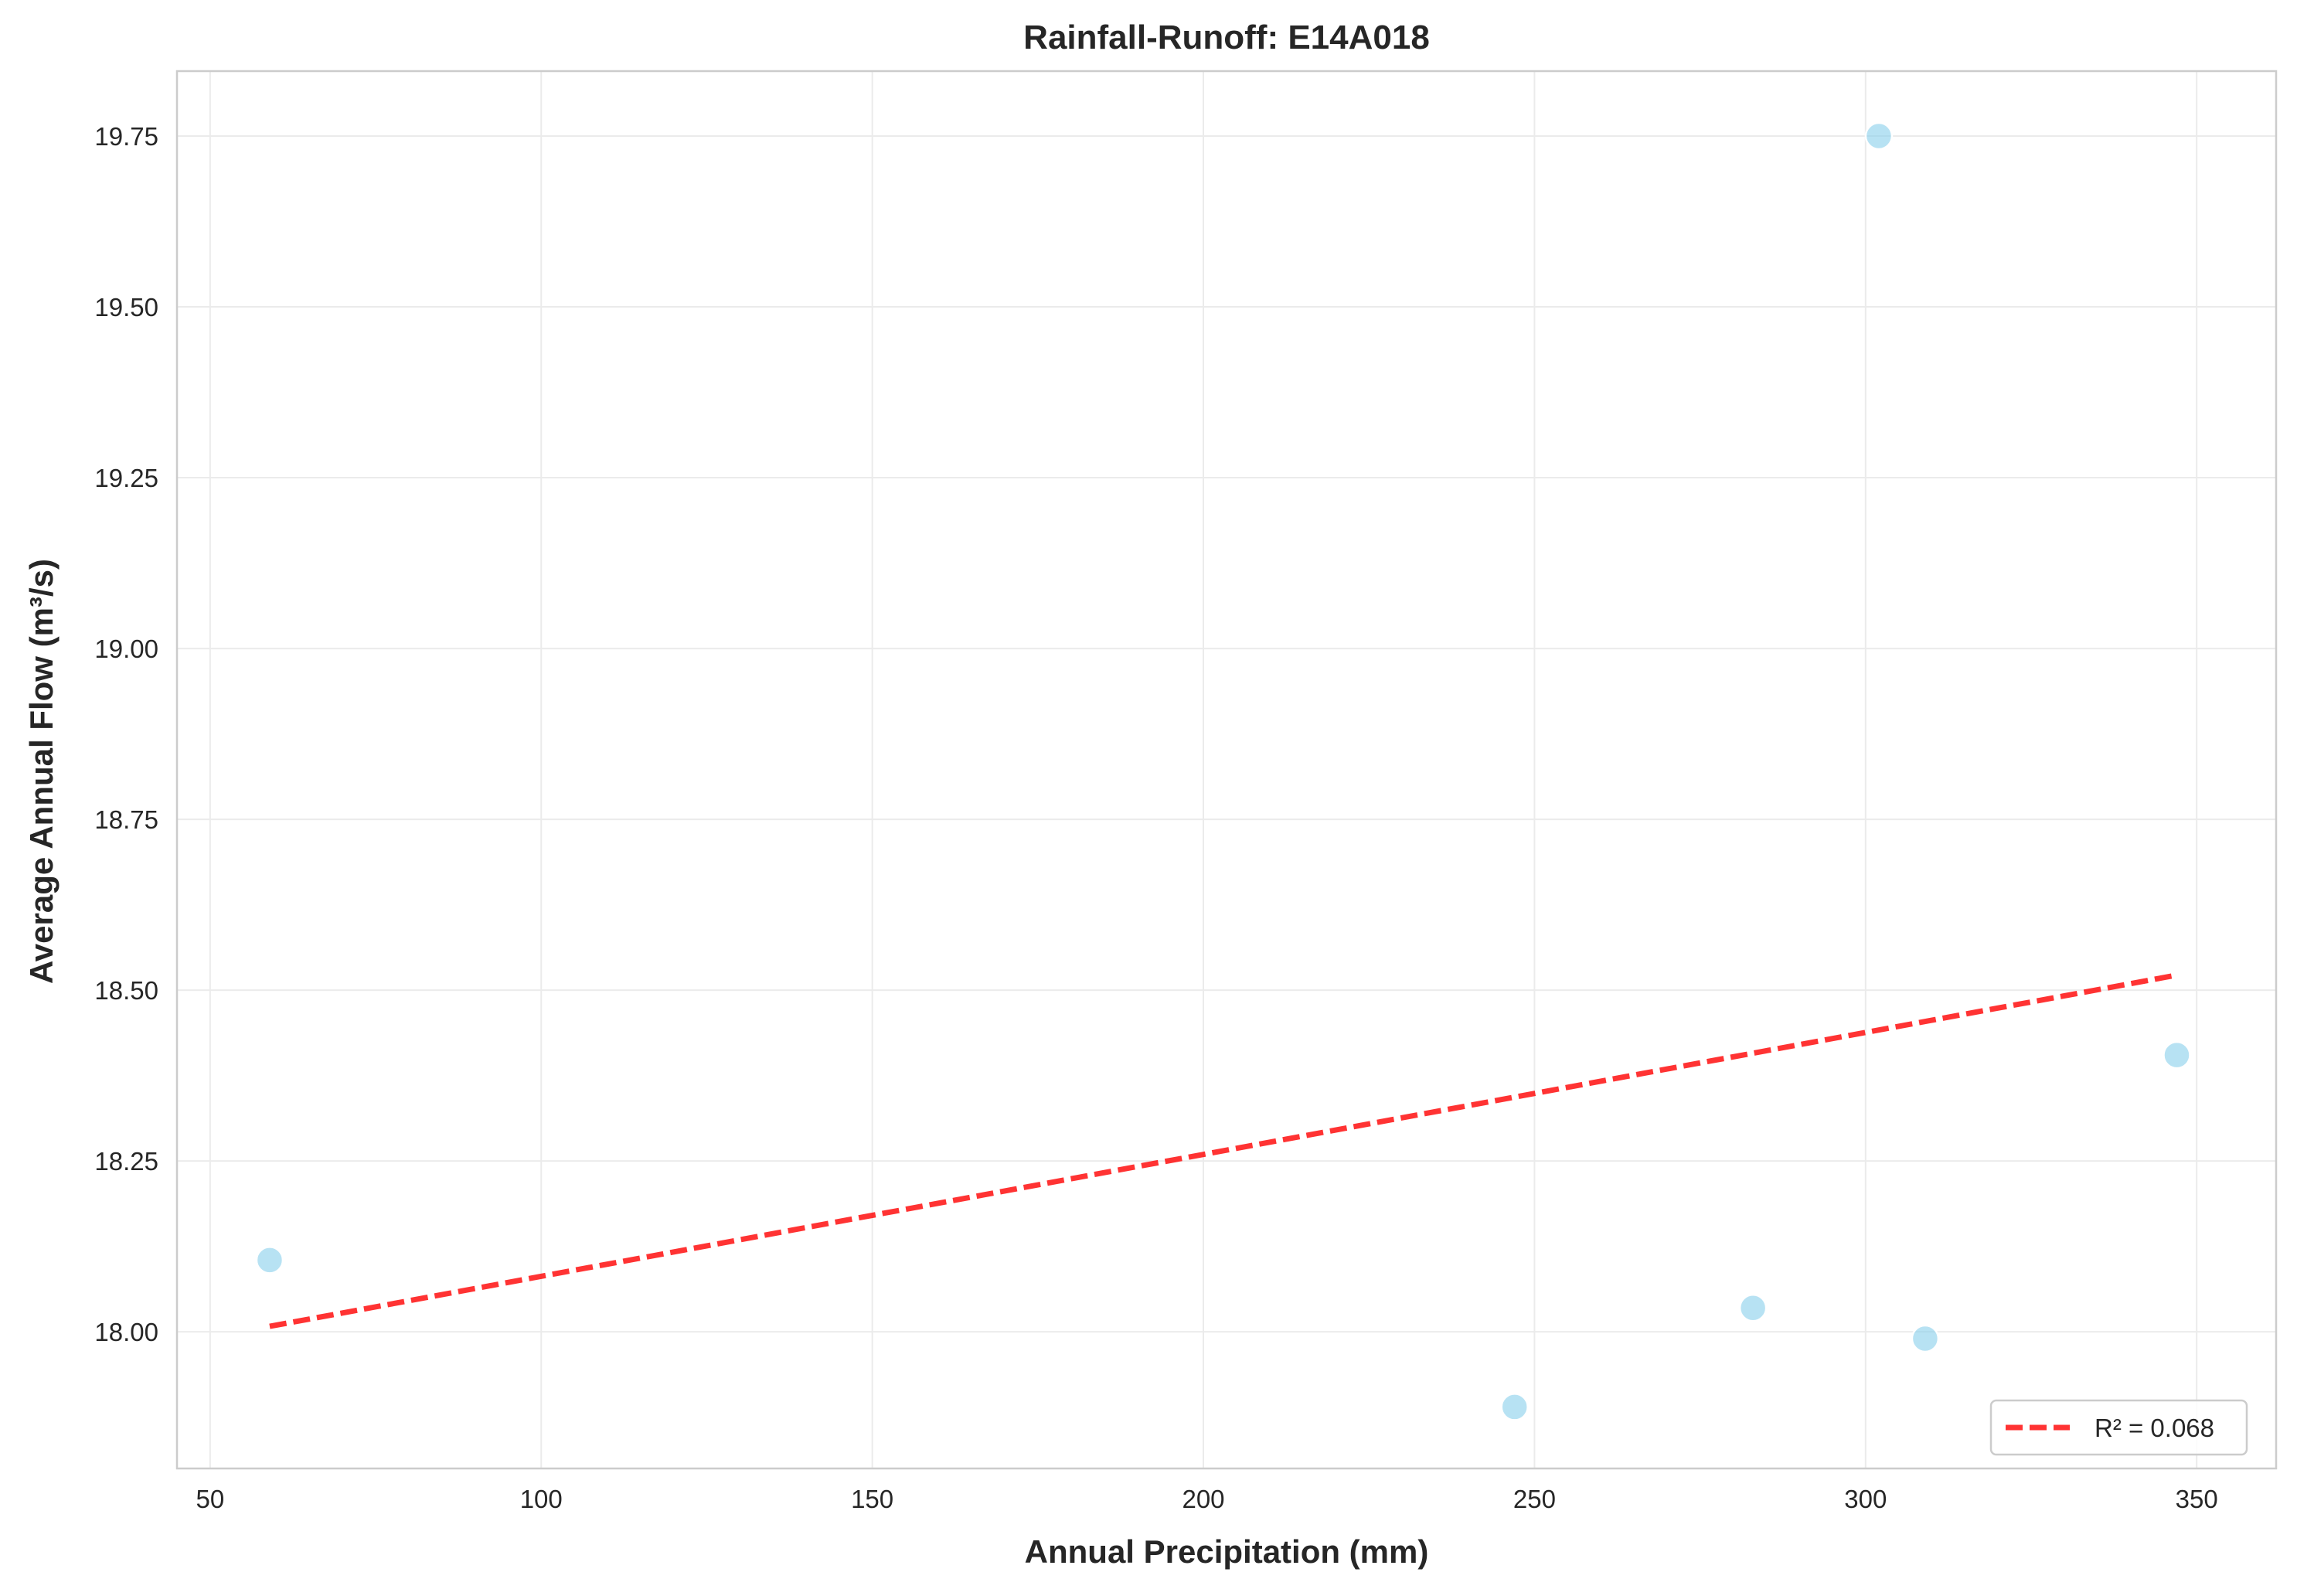  Describe the element at coordinates (1227, 37) in the screenshot. I see `chart-title: Rainfall-Runoff: E14A018` at that location.